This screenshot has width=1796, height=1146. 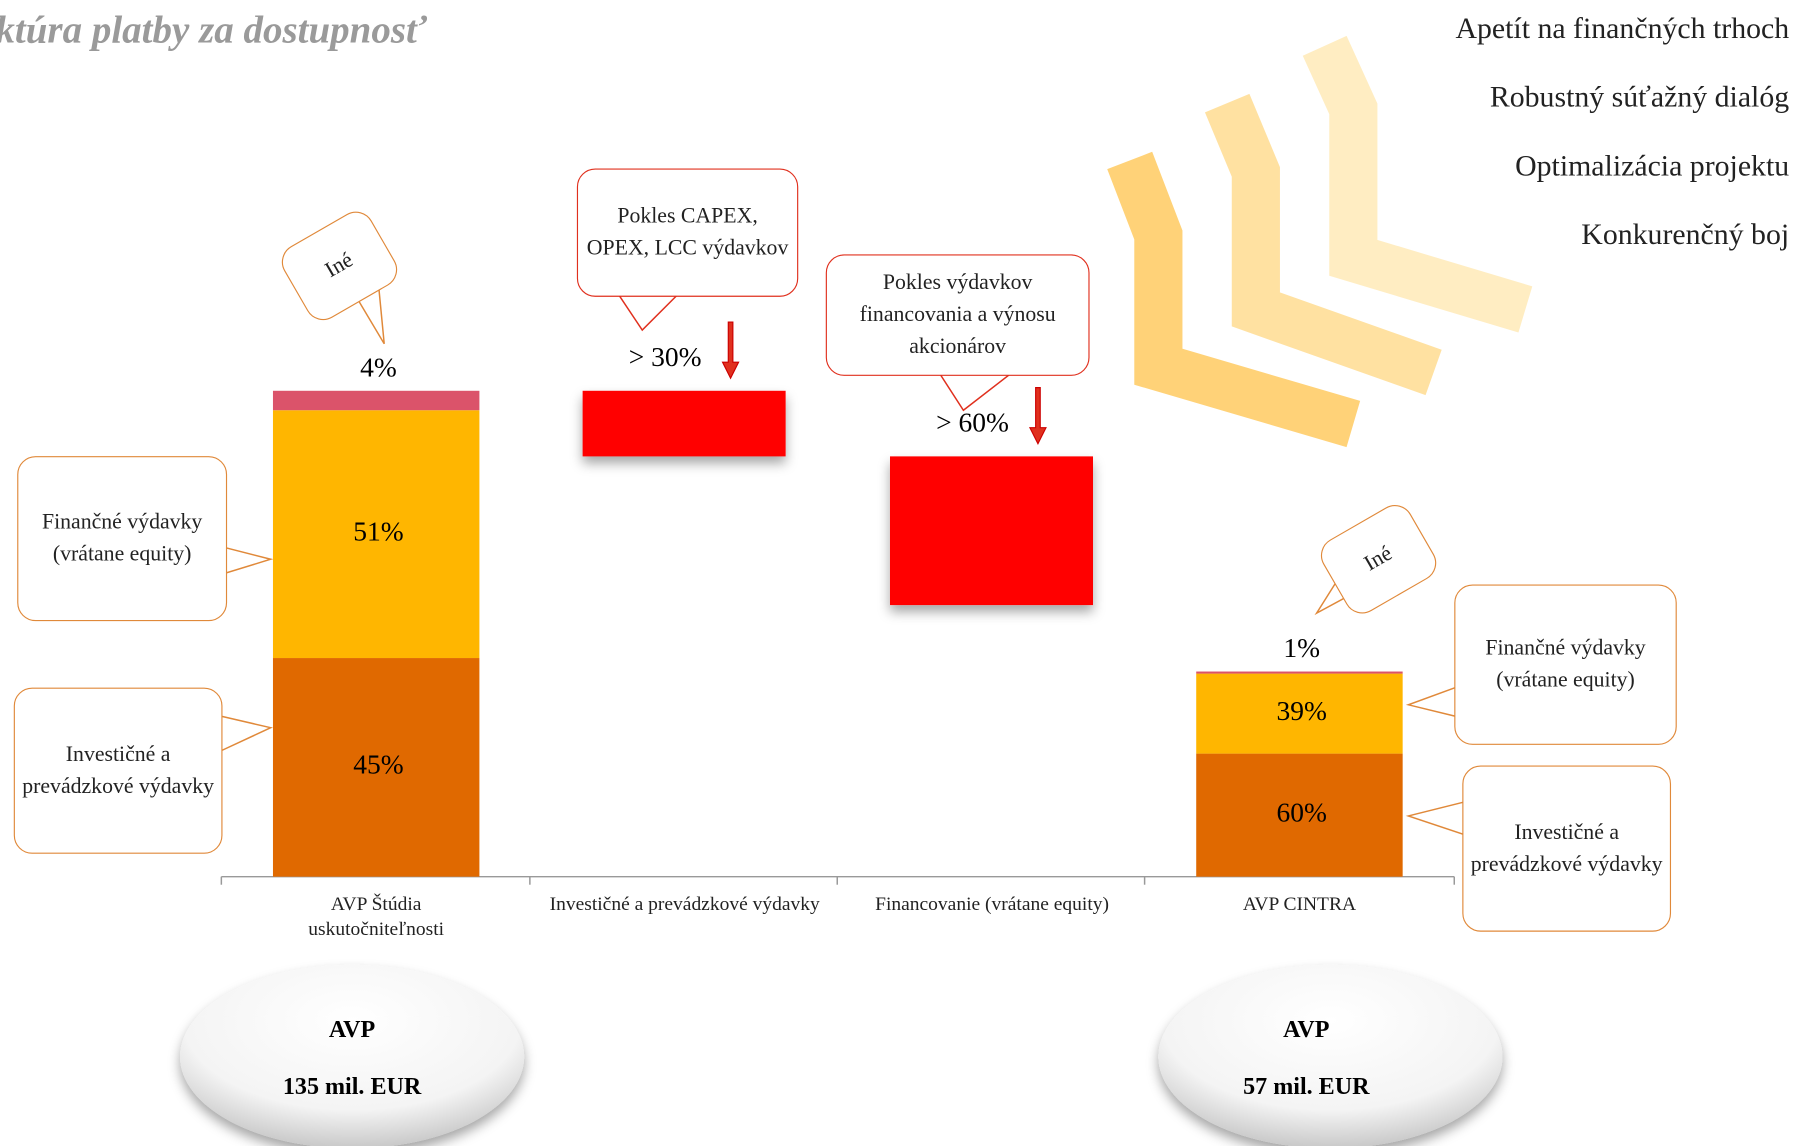 What do you see at coordinates (1306, 1087) in the screenshot?
I see `total-label: 57 mil. EUR` at bounding box center [1306, 1087].